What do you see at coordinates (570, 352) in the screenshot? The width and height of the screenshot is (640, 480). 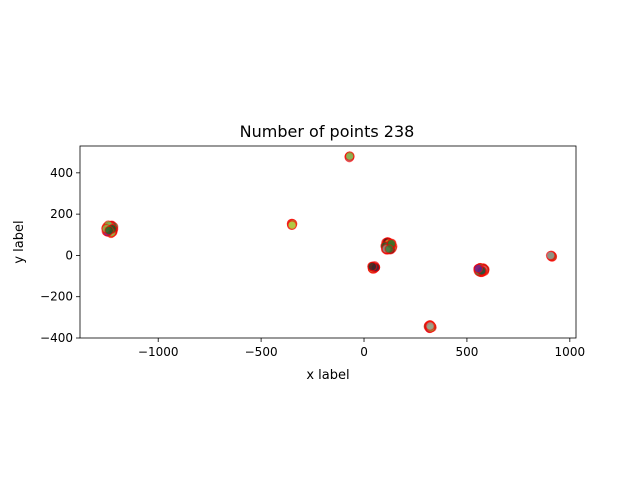 I see `x-tick-label: 1000` at bounding box center [570, 352].